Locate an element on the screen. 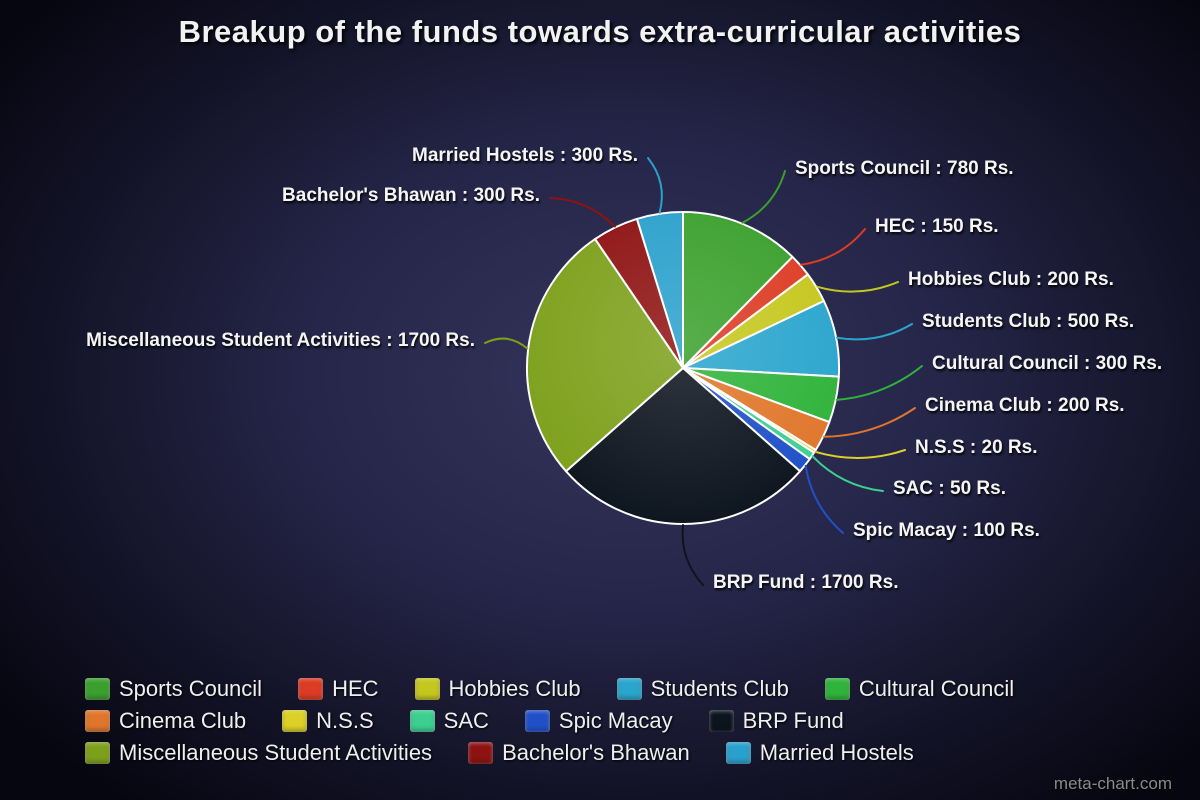 This screenshot has width=1200, height=800. legend-item-miscellaneous-student-activities: Miscellaneous Student Activities is located at coordinates (258, 753).